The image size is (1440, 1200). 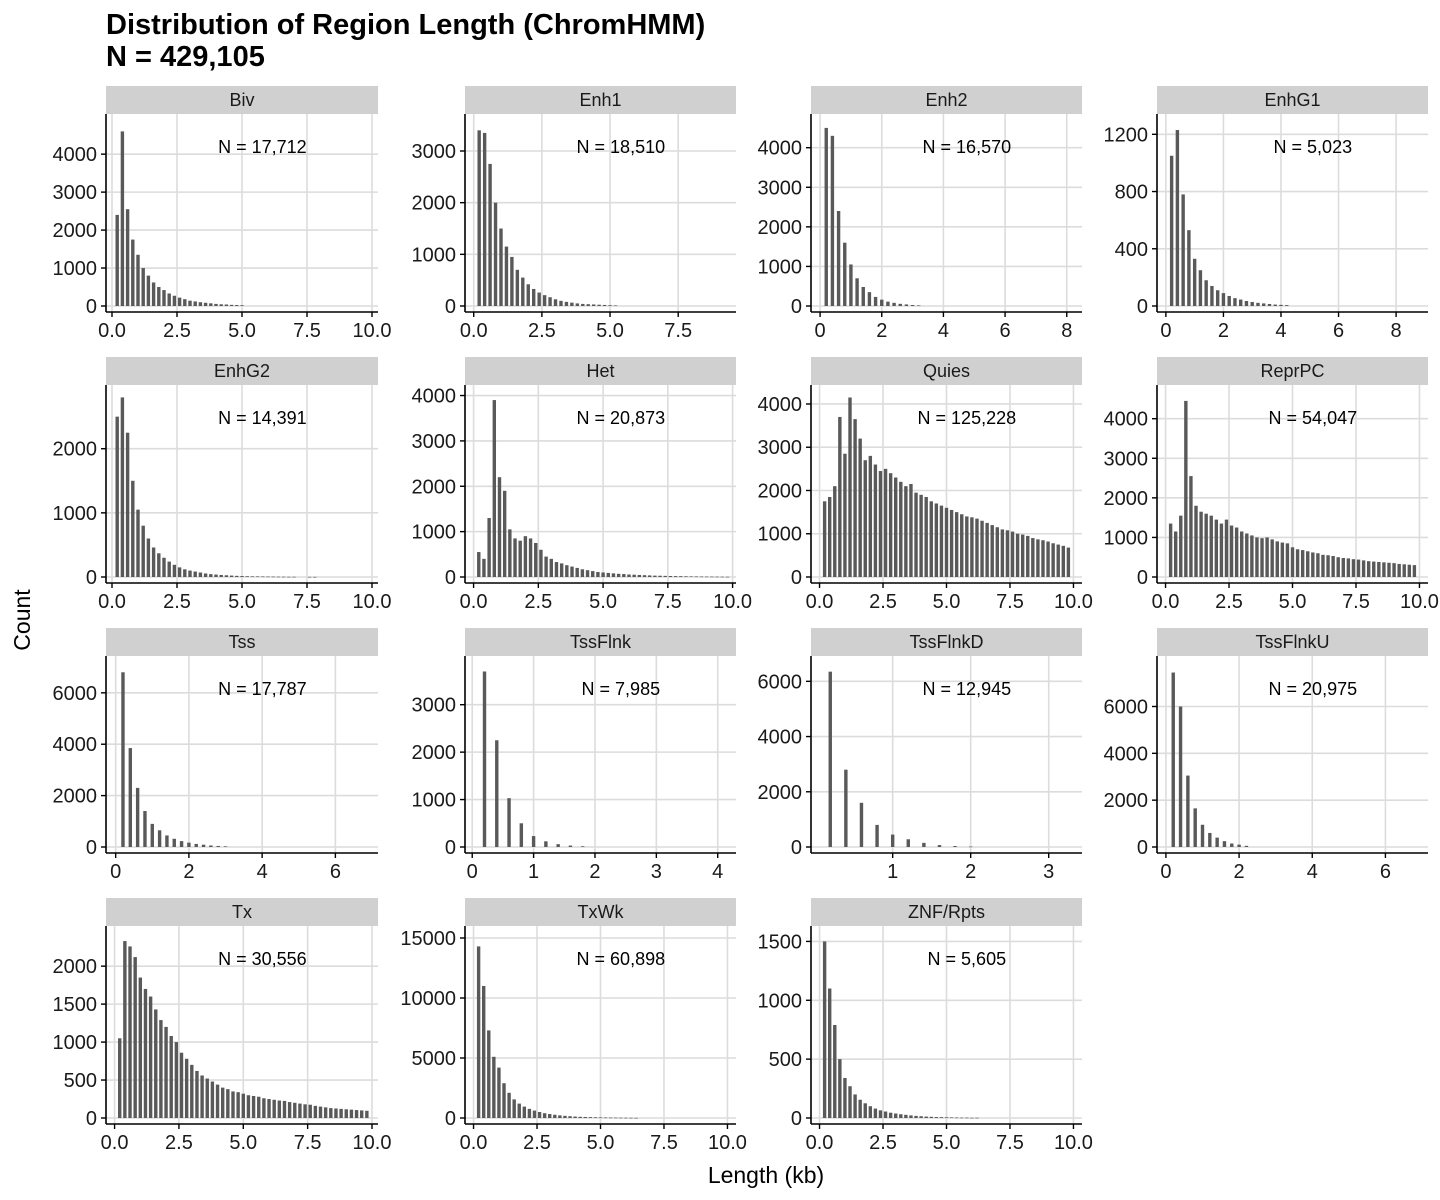 I want to click on facet-strip-label: Quies, so click(x=946, y=371).